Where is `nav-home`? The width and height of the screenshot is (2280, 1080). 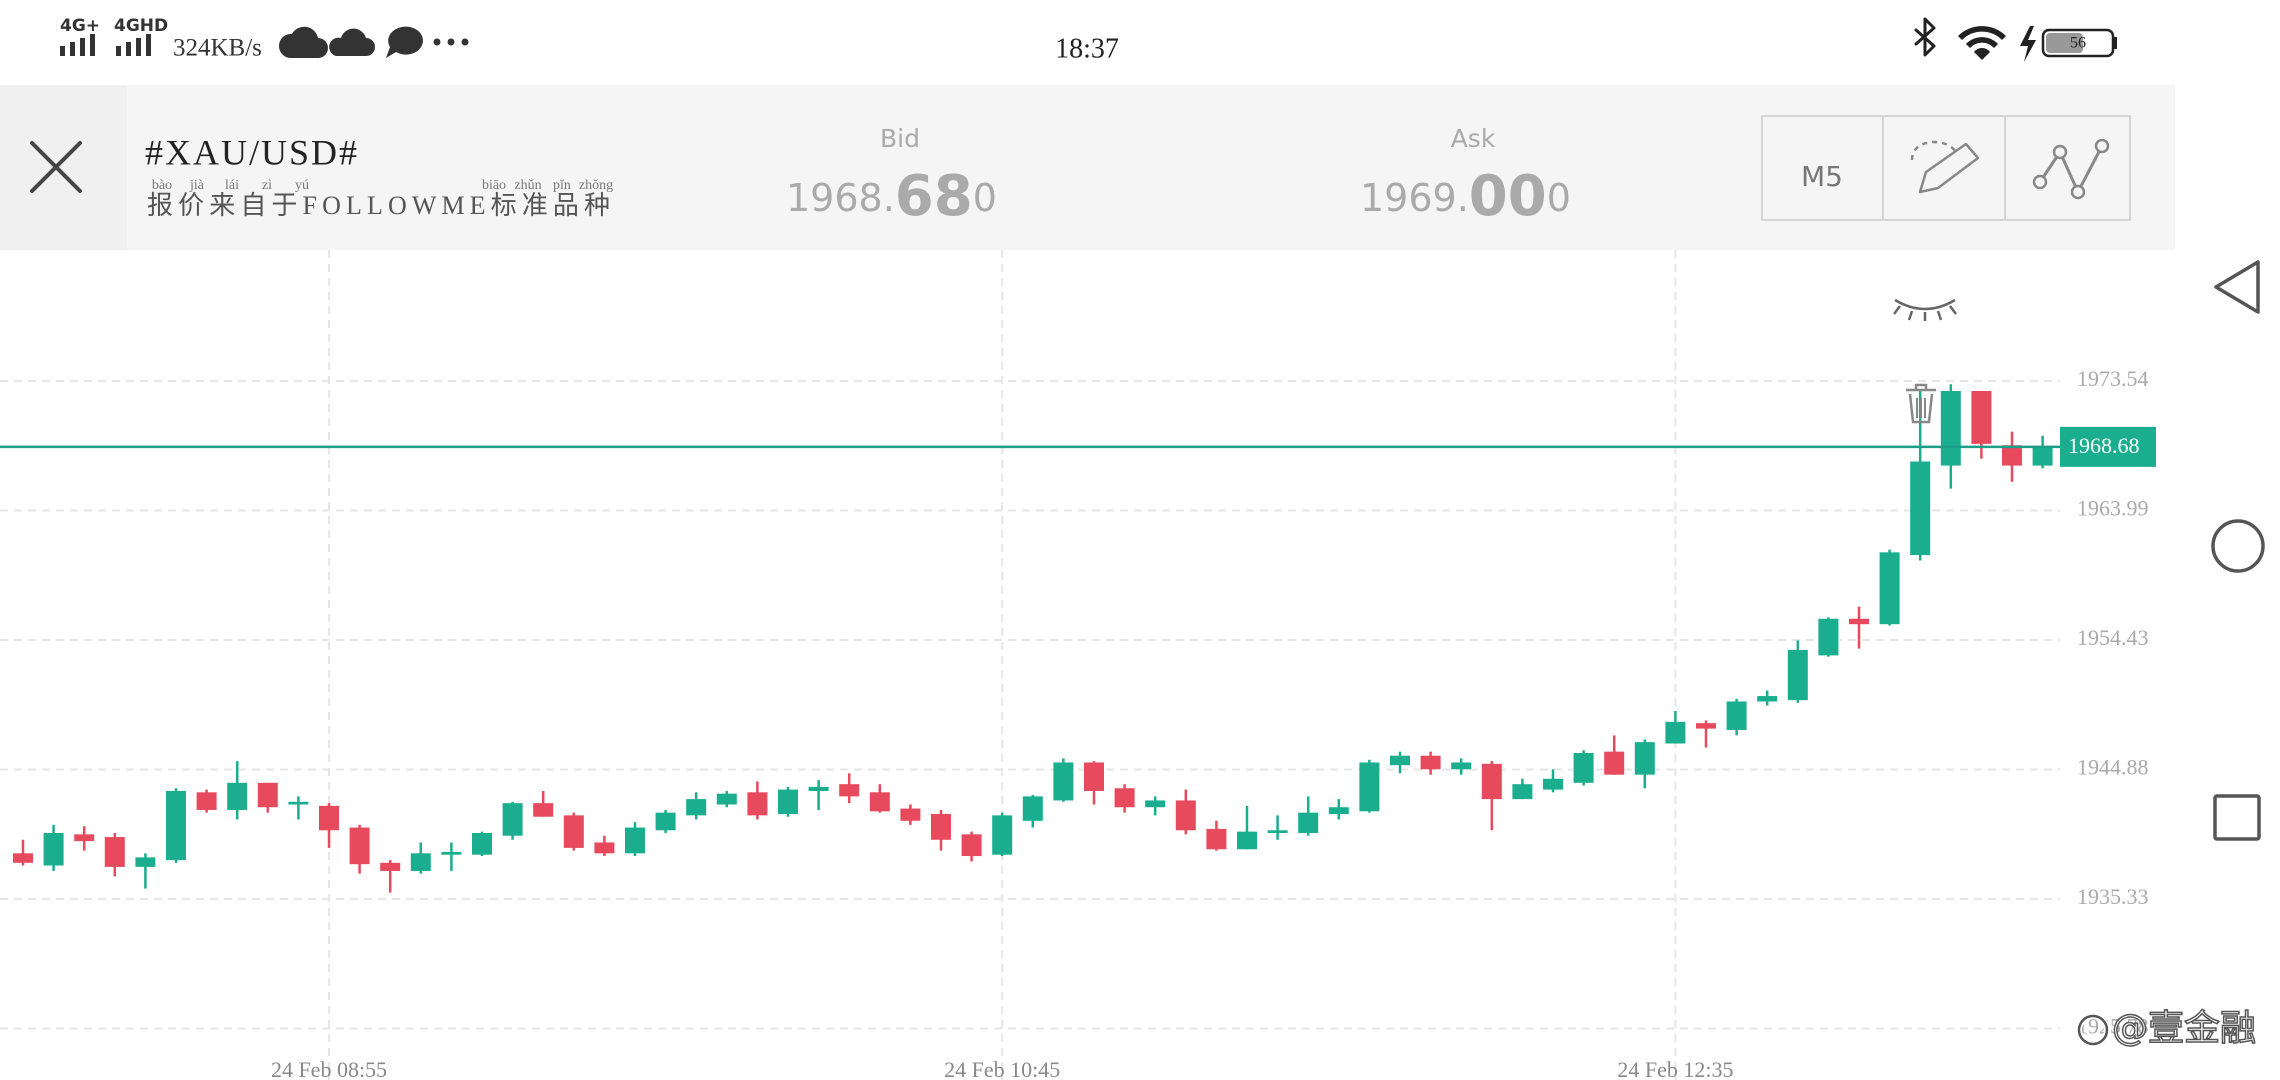
nav-home is located at coordinates (2238, 546).